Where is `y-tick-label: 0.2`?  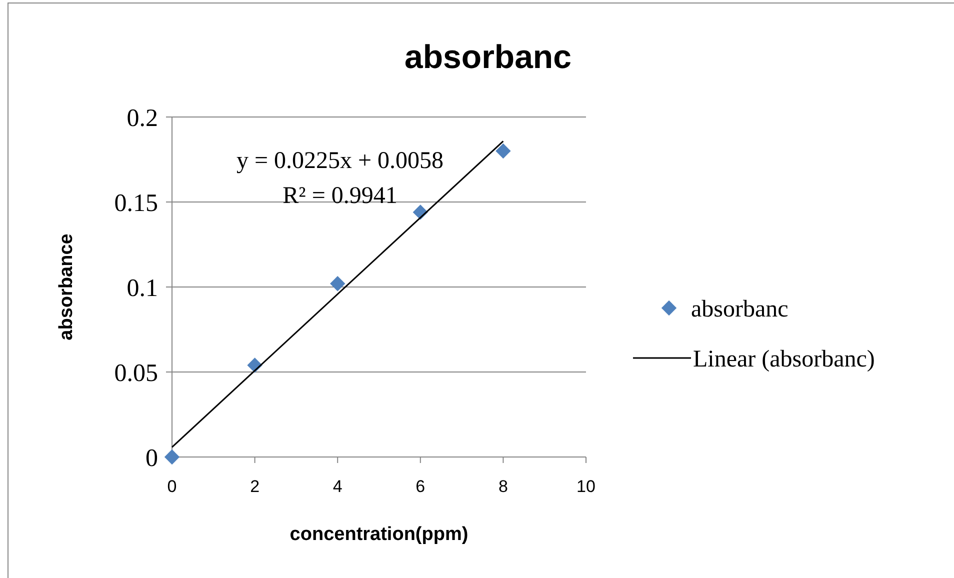 y-tick-label: 0.2 is located at coordinates (142, 118).